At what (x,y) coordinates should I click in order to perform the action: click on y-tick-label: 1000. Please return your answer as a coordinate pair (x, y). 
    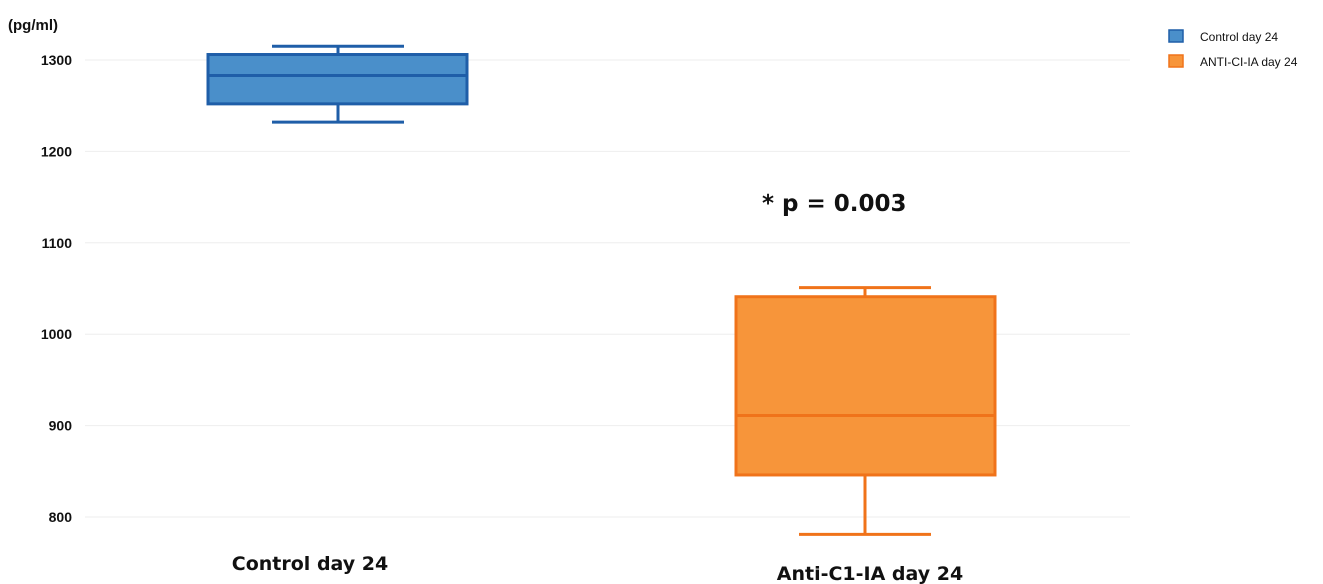
    Looking at the image, I should click on (56, 334).